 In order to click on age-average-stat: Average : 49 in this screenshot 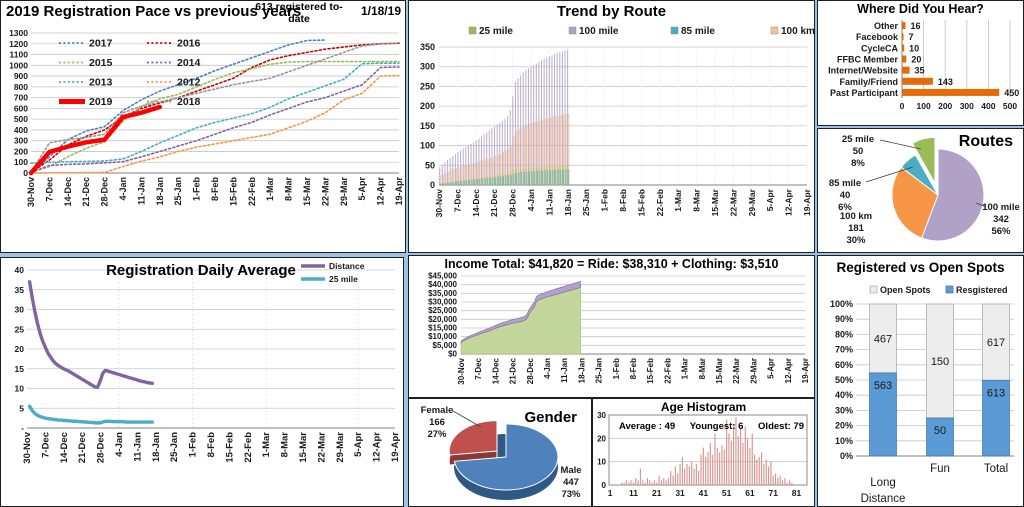, I will do `click(647, 426)`.